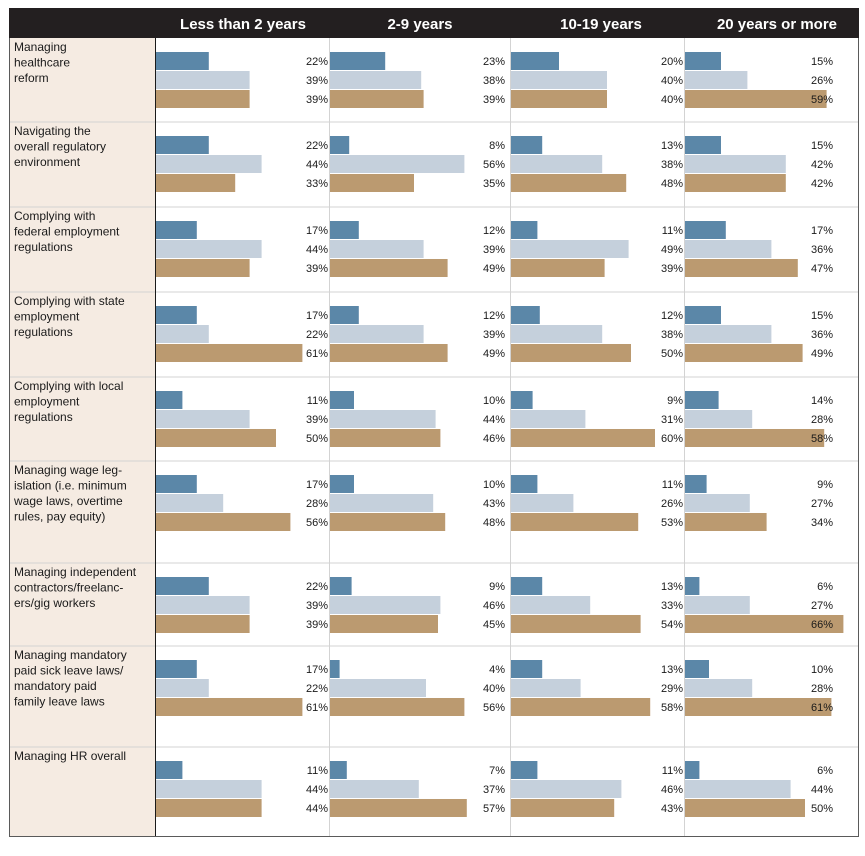 This screenshot has width=865, height=856. What do you see at coordinates (497, 146) in the screenshot?
I see `value-label: 8%` at bounding box center [497, 146].